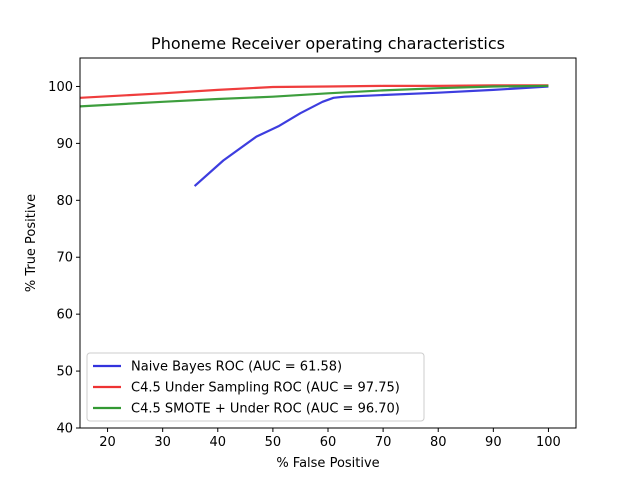 This screenshot has height=480, width=640. What do you see at coordinates (64, 201) in the screenshot?
I see `y-tick-label: 80` at bounding box center [64, 201].